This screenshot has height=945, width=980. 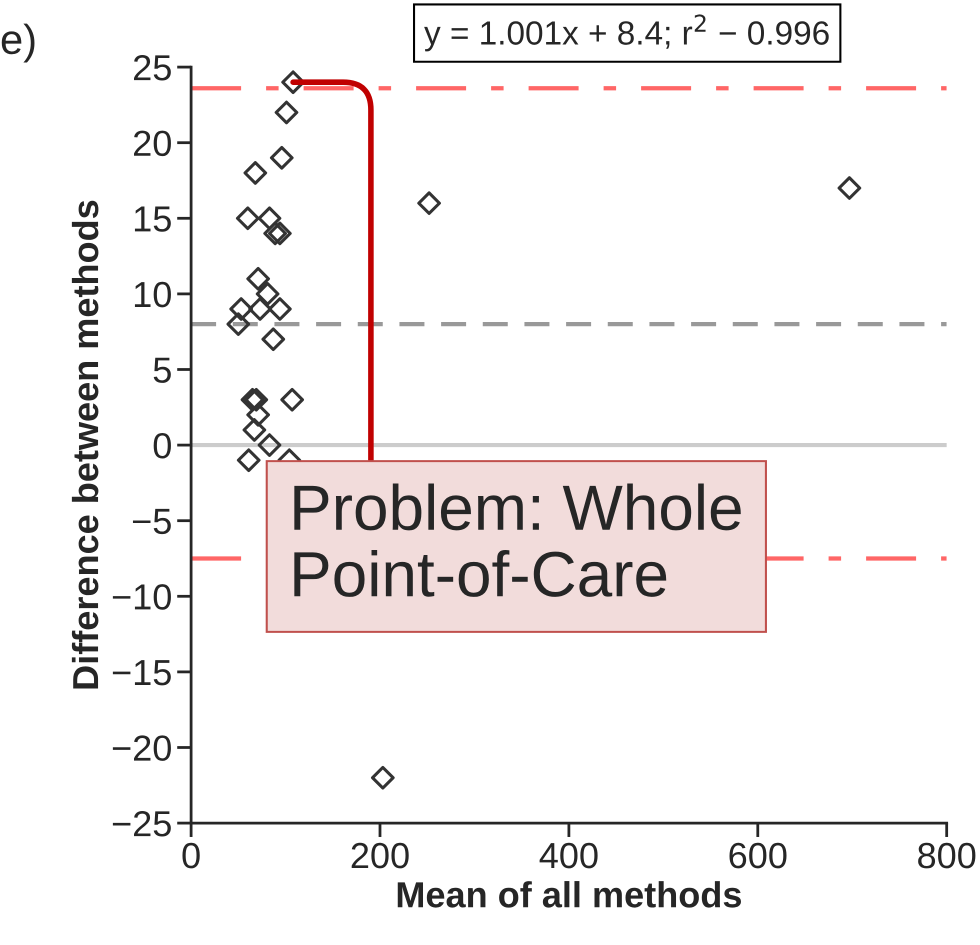 I want to click on x-axis-title: Mean of all methods, so click(x=569, y=894).